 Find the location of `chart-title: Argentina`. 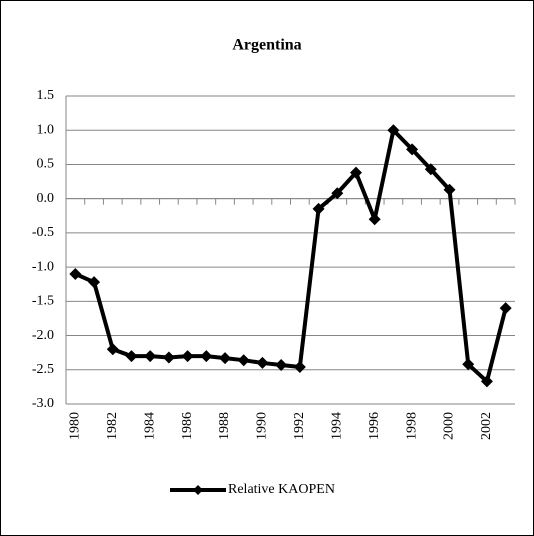

chart-title: Argentina is located at coordinates (266, 45).